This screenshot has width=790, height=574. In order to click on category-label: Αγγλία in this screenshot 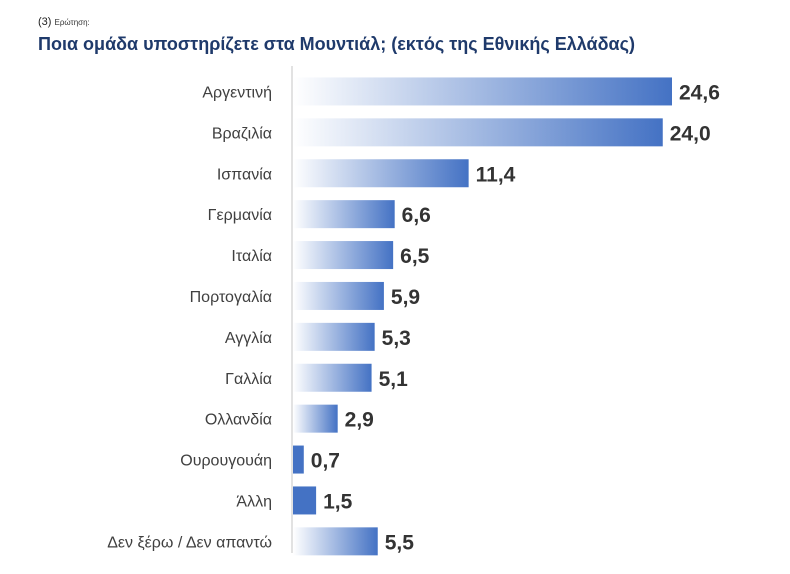, I will do `click(248, 338)`.